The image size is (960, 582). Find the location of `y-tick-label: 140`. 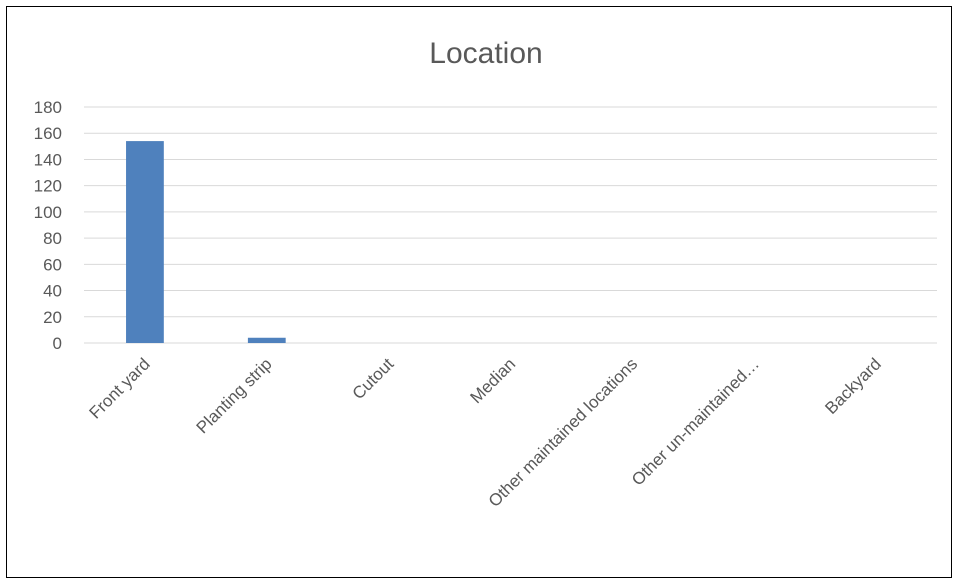

y-tick-label: 140 is located at coordinates (48, 159).